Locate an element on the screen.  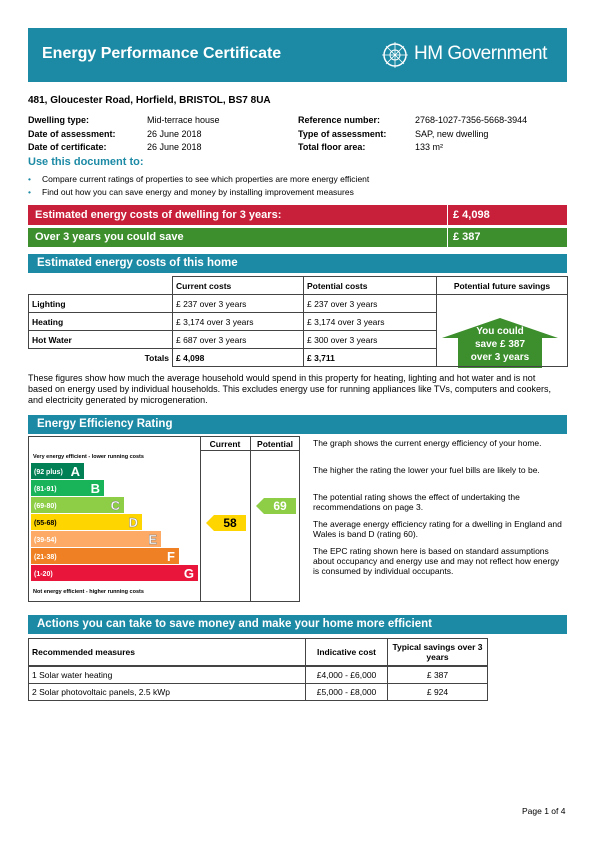
band-range: (39-54) is located at coordinates (45, 540).